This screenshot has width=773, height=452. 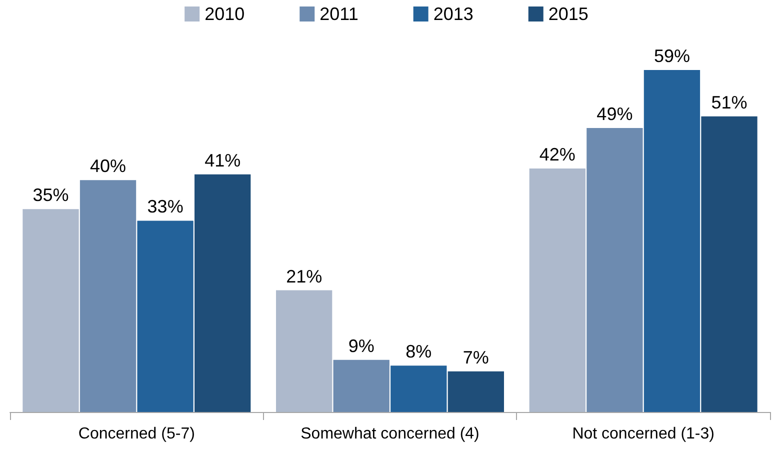 What do you see at coordinates (222, 160) in the screenshot?
I see `data-label: 41%` at bounding box center [222, 160].